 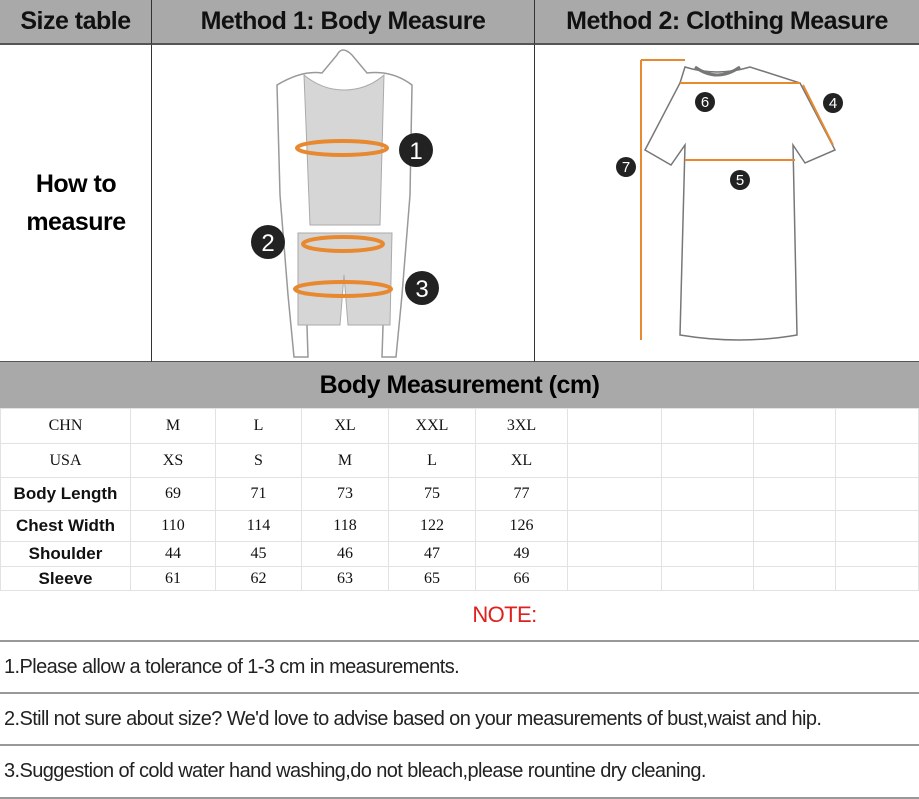 I want to click on table-row: Shoulder 44 45 46 47 49, so click(x=459, y=554).